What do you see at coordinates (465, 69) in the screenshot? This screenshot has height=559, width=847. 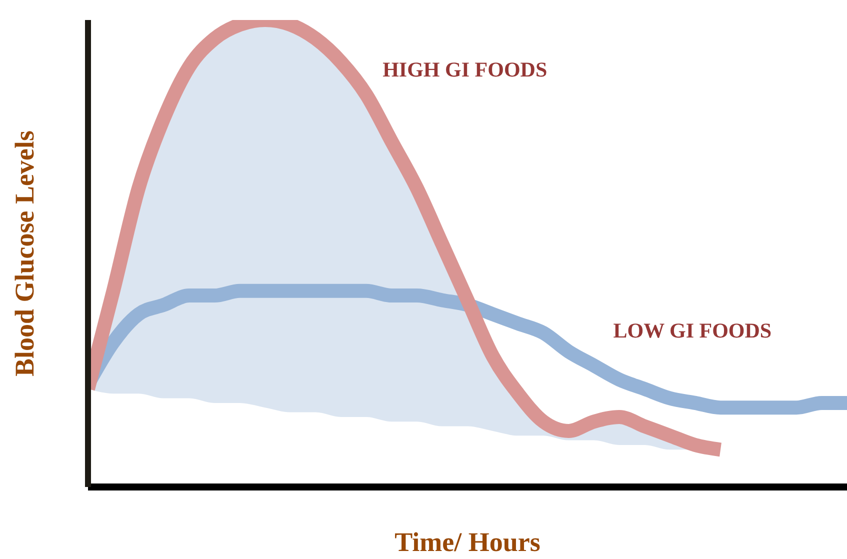 I see `series-label: HIGH GI FOODS` at bounding box center [465, 69].